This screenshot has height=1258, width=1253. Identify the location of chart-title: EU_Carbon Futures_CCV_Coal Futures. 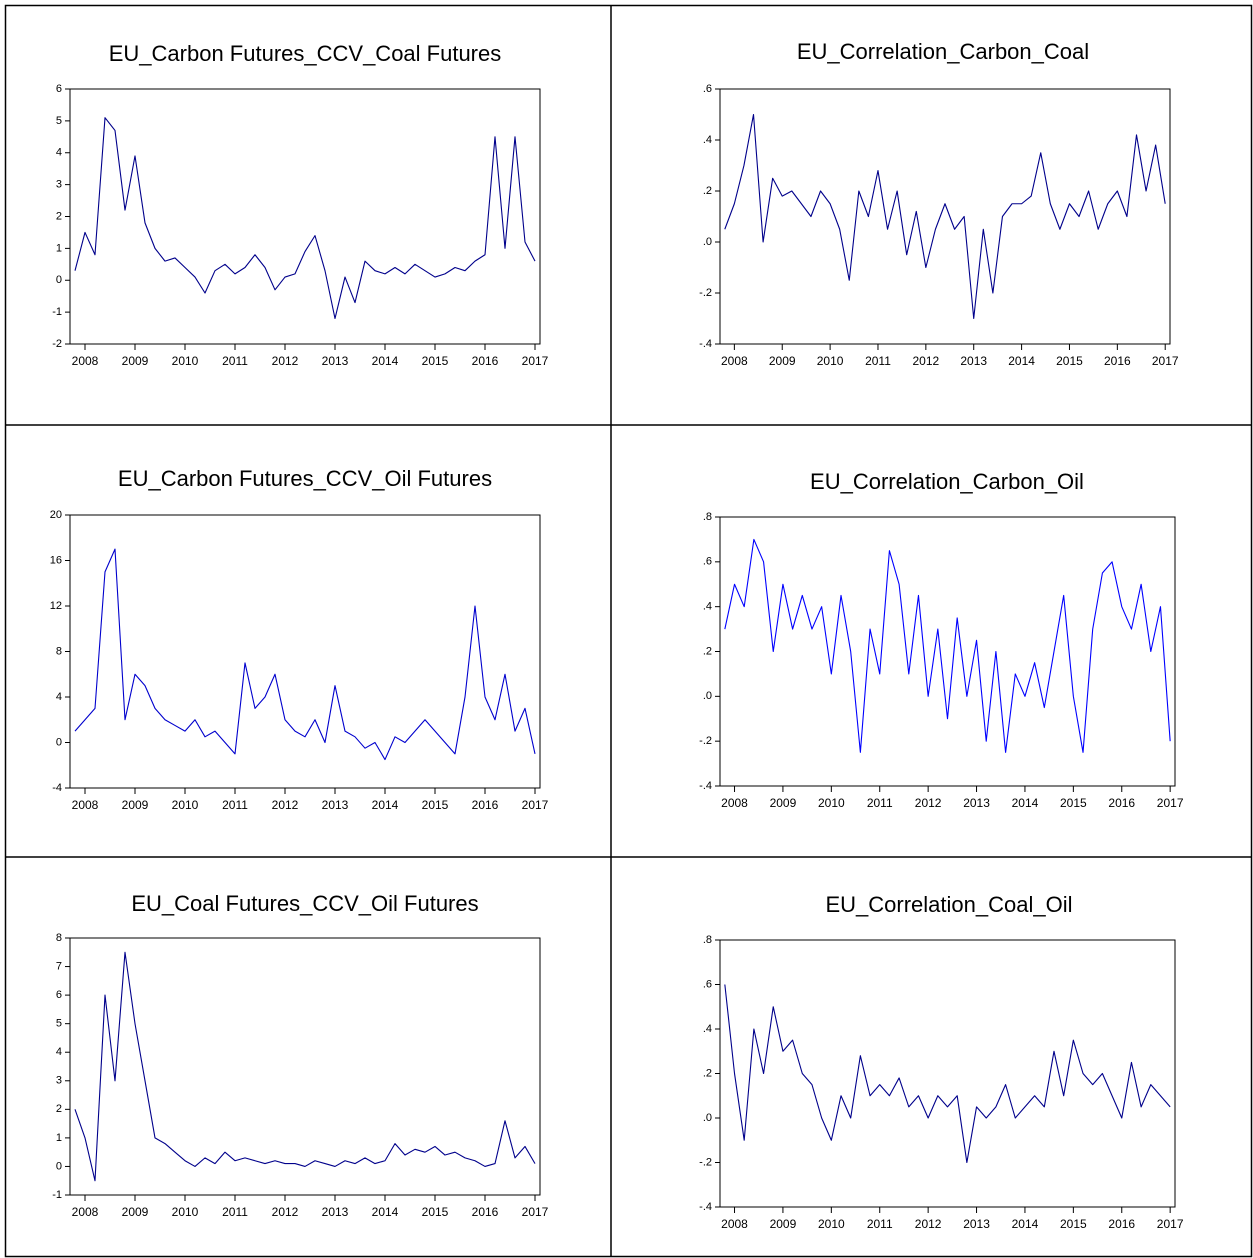
(305, 53).